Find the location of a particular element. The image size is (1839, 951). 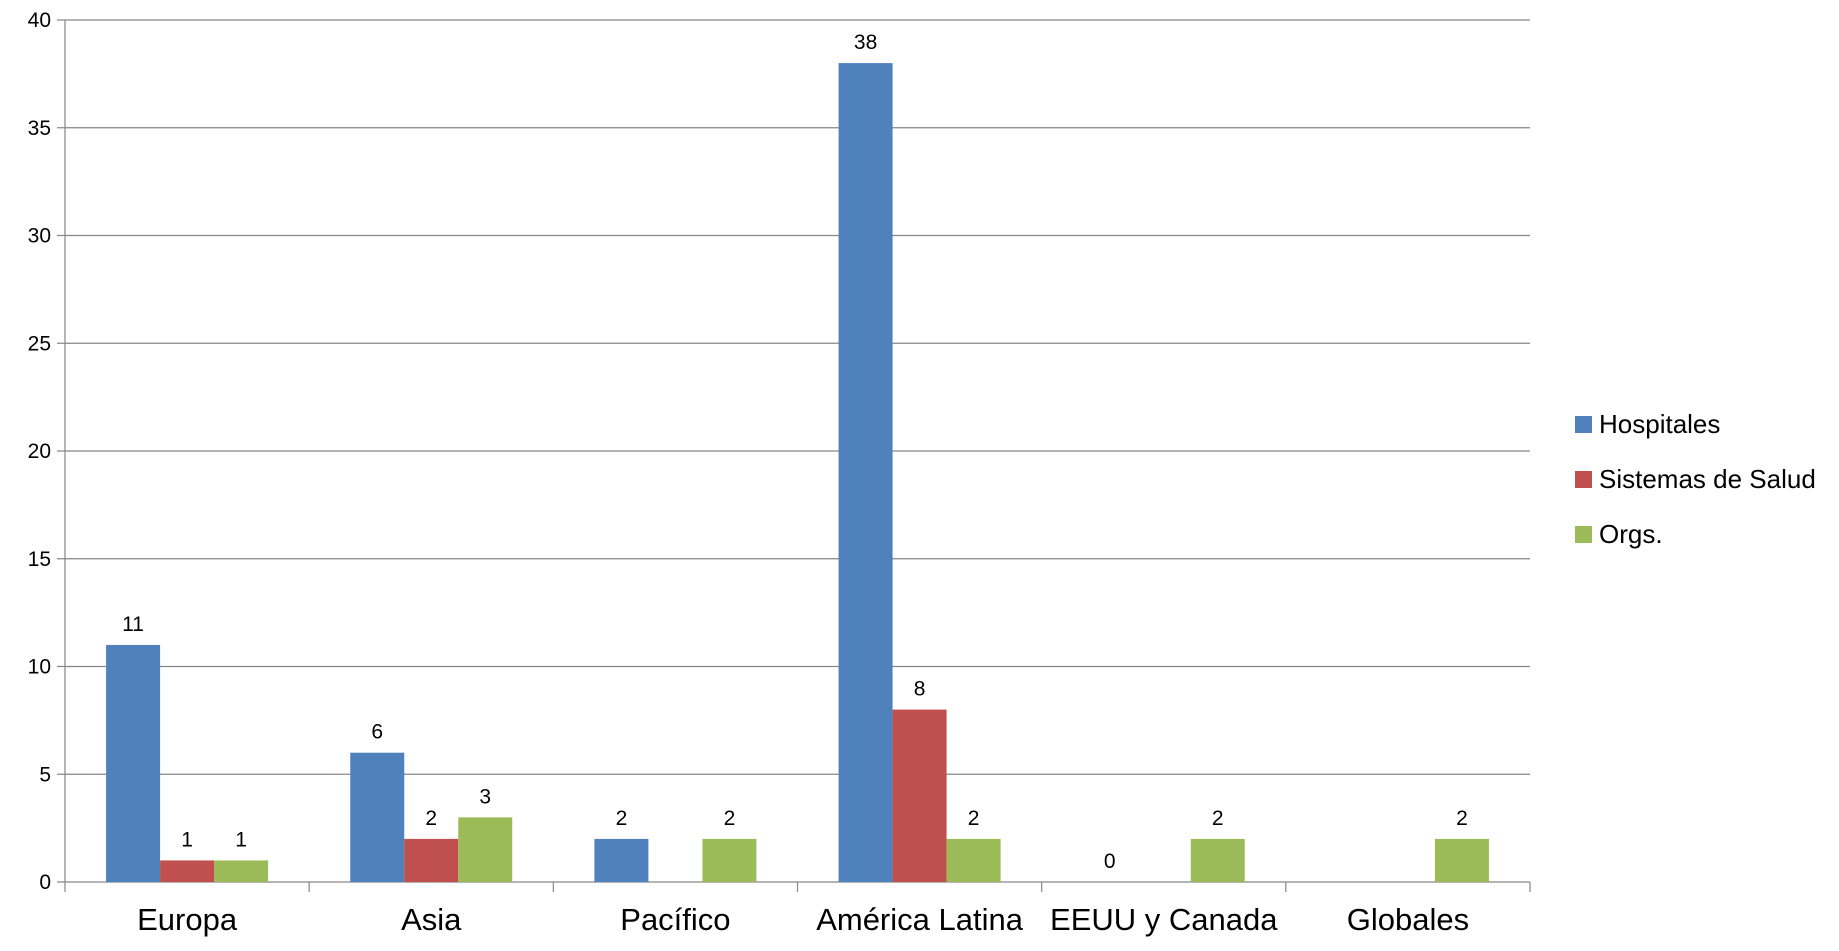

data-label: 3 is located at coordinates (485, 796).